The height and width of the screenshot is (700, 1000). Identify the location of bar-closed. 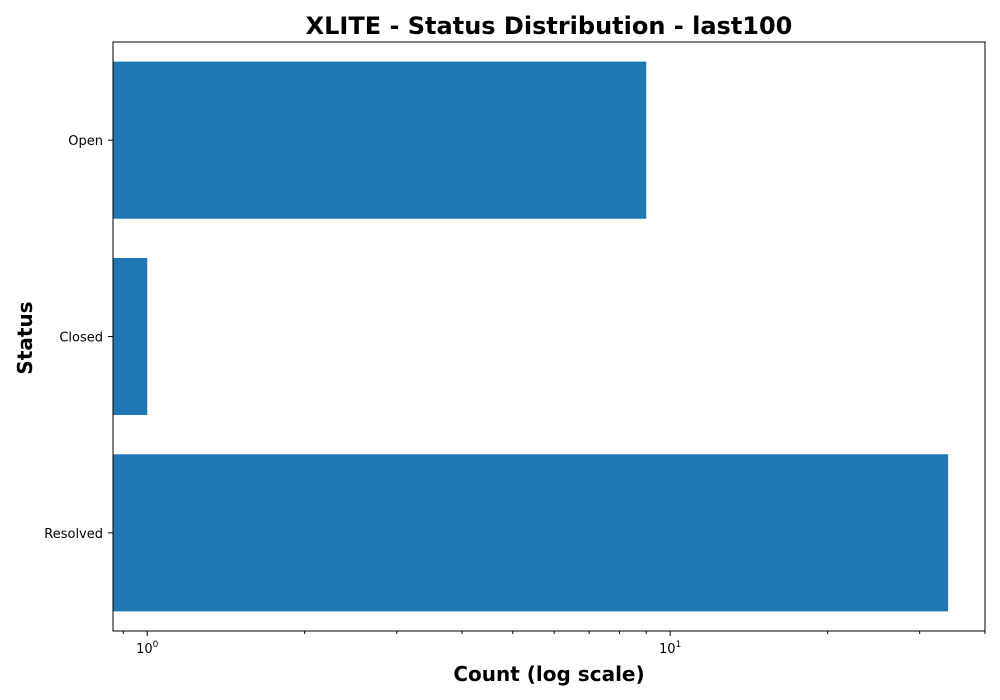
(130, 336).